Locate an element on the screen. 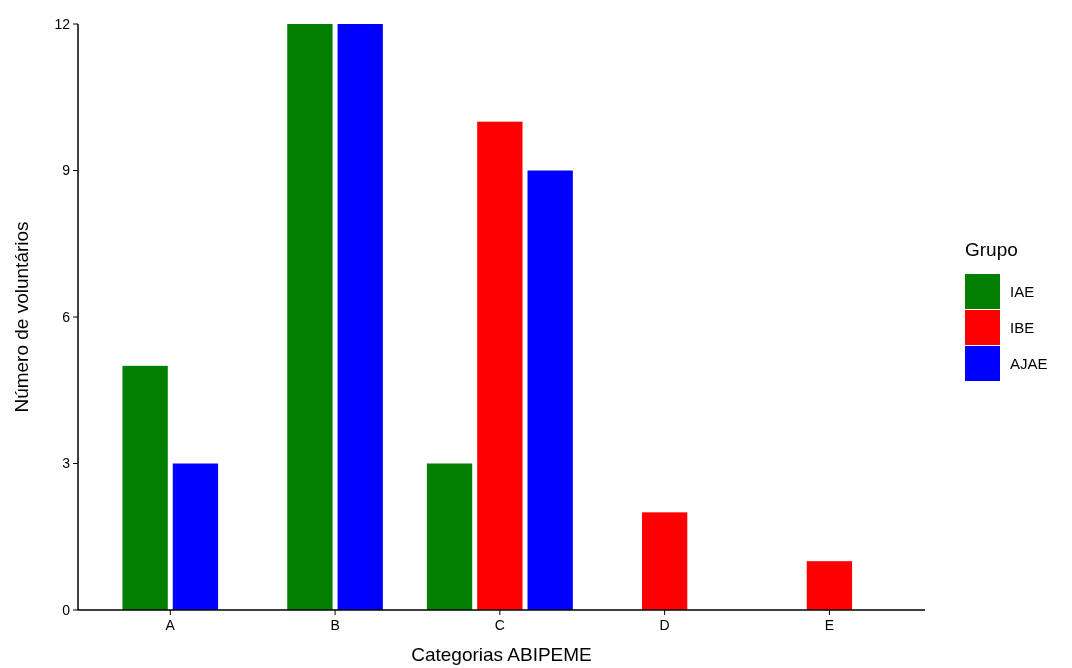 The width and height of the screenshot is (1072, 668). y-tick-label: 9 is located at coordinates (66, 170).